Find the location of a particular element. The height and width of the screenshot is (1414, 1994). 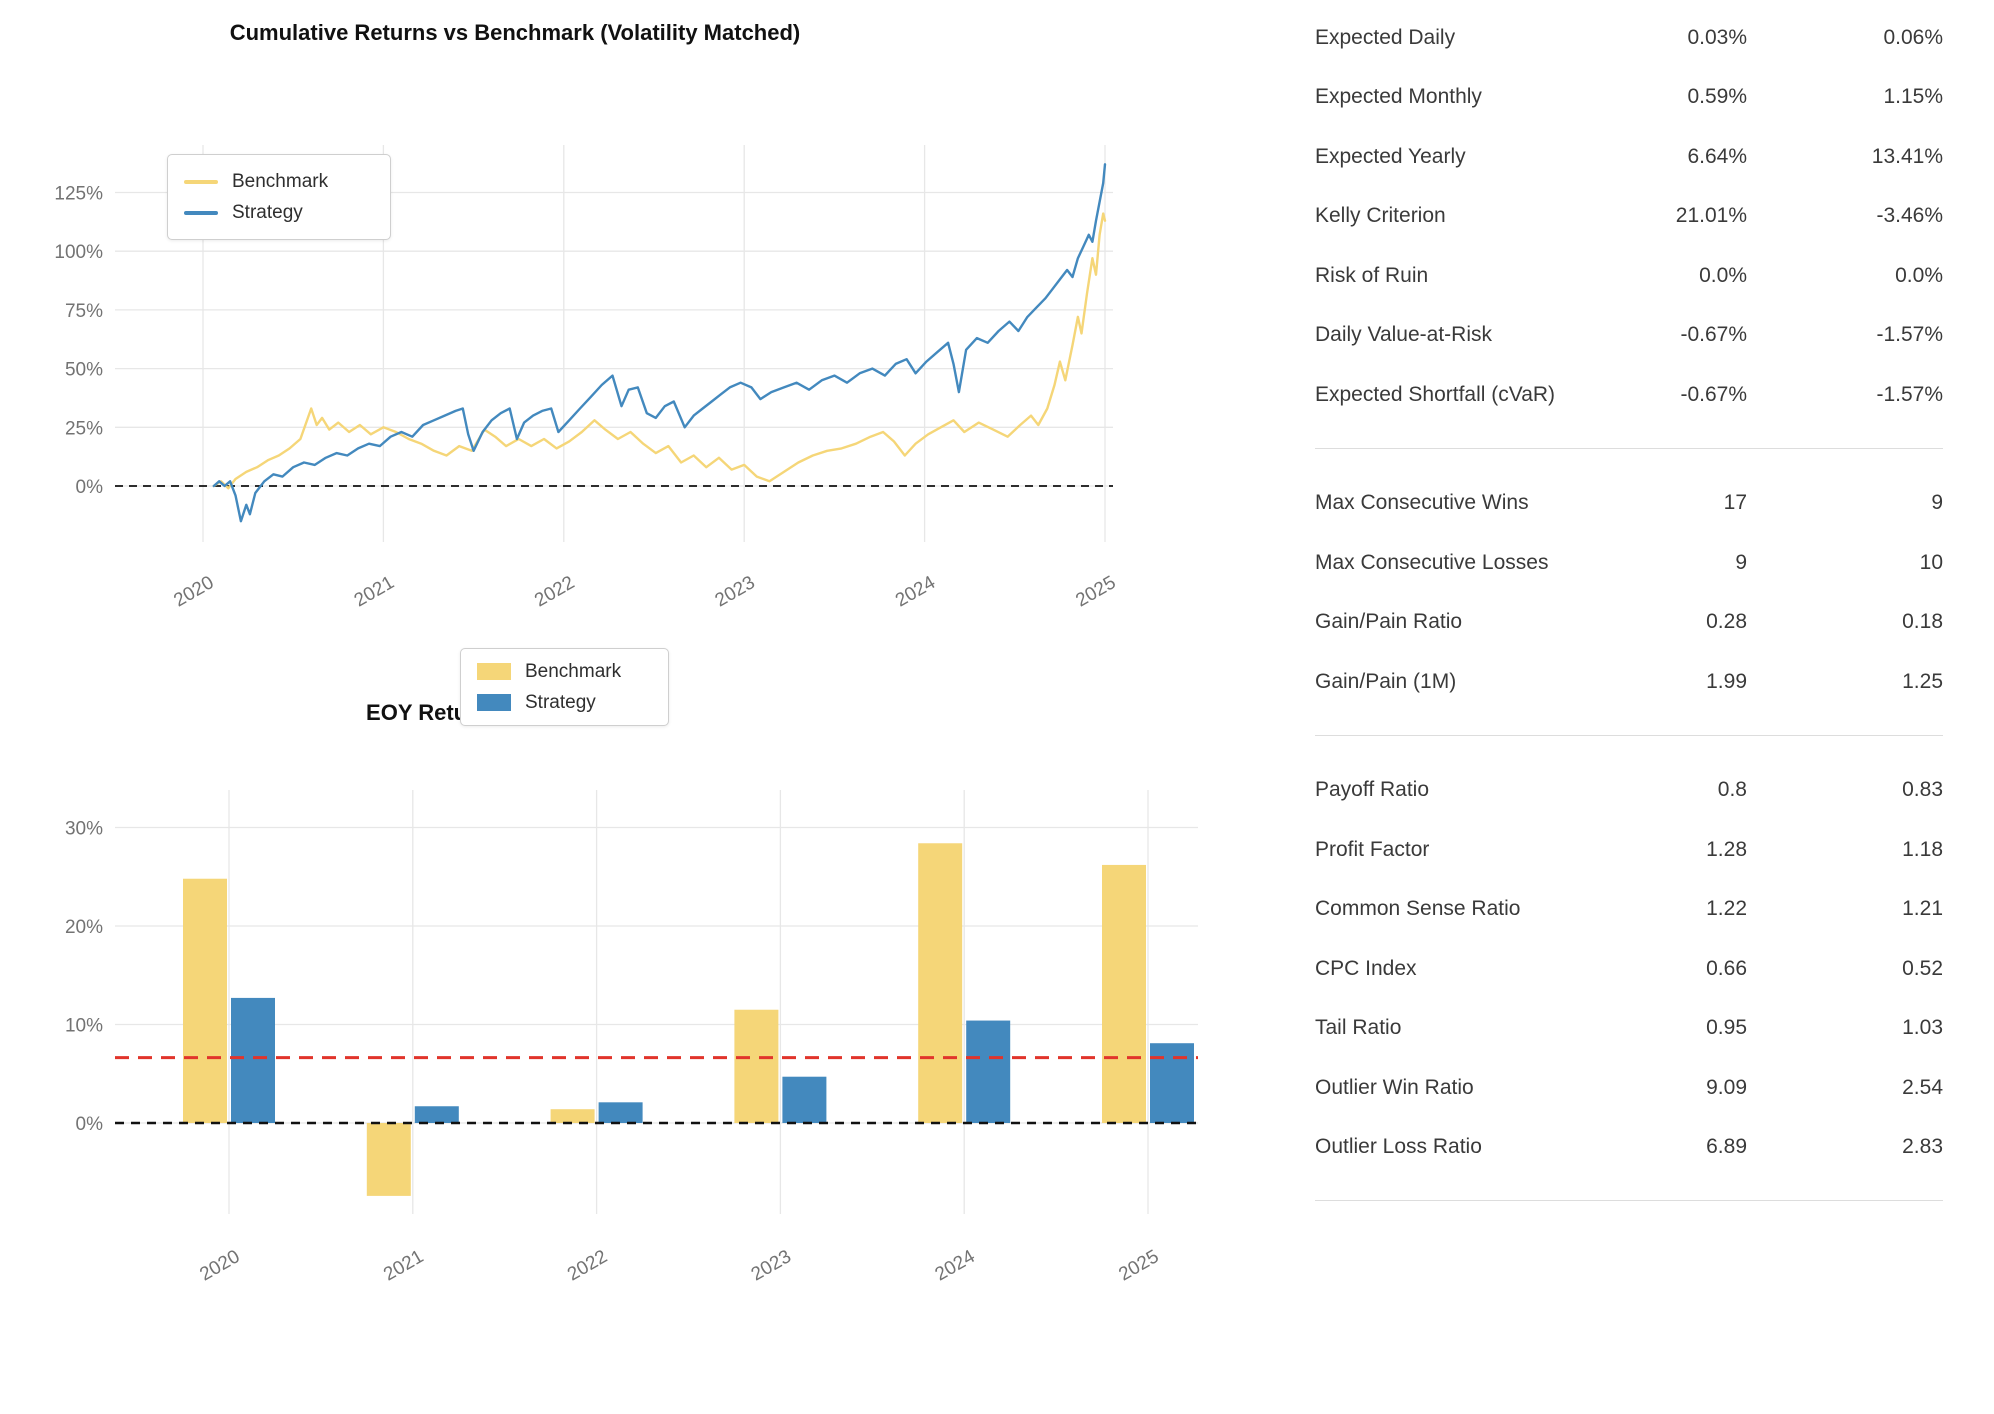

benchmark-box-swatch is located at coordinates (494, 671).